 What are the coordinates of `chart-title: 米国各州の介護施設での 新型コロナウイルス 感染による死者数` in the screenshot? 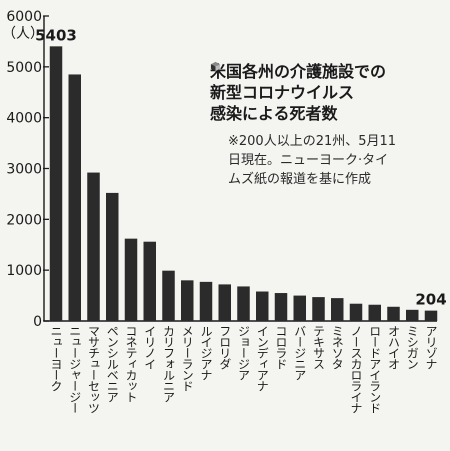 It's located at (327, 92).